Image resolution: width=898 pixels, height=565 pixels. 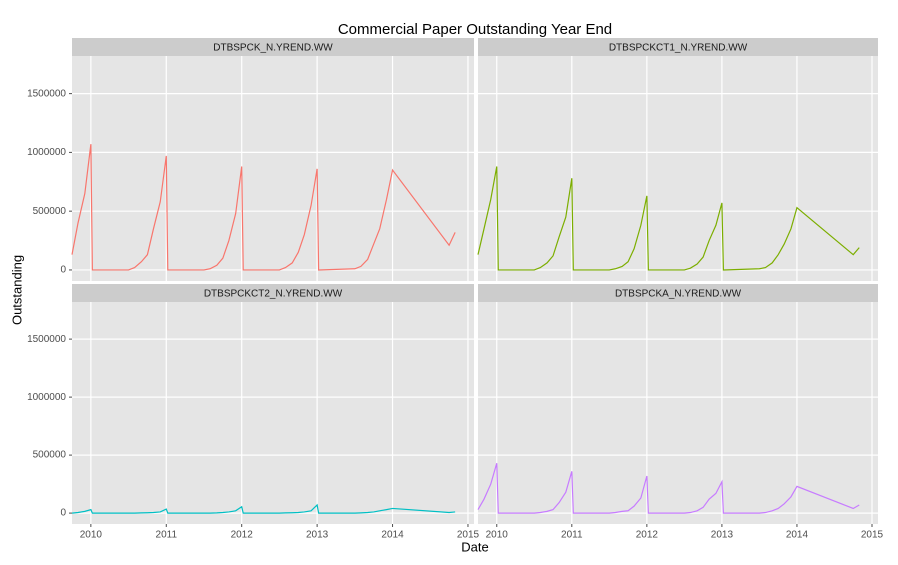 I want to click on strip-label: DTBSPCK_N.YREND.WW, so click(x=273, y=48).